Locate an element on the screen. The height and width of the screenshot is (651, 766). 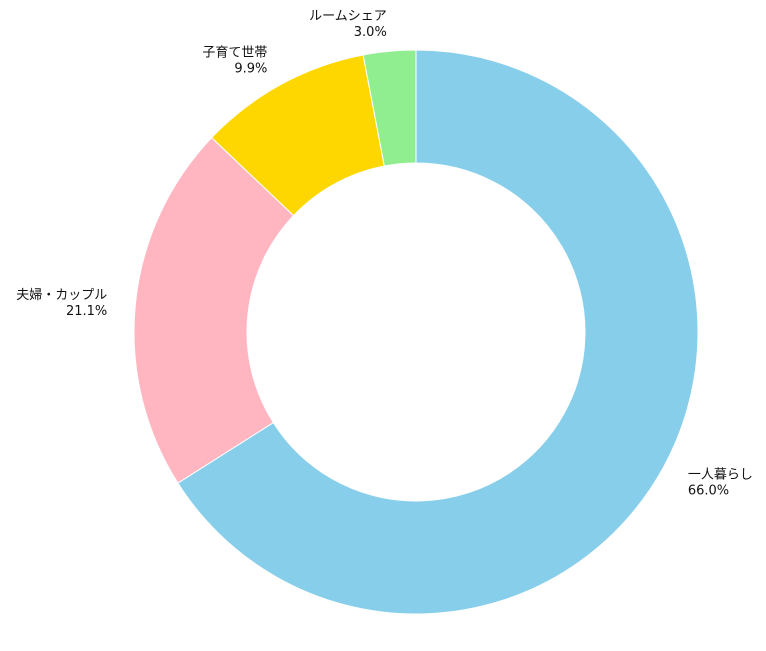
slice-label-0: 一人暮らし 66.0% is located at coordinates (720, 482).